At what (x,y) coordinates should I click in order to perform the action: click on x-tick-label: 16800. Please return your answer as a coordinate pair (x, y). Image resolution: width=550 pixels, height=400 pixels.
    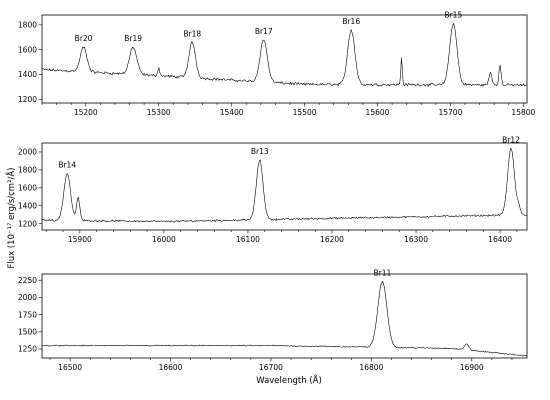
    Looking at the image, I should click on (371, 367).